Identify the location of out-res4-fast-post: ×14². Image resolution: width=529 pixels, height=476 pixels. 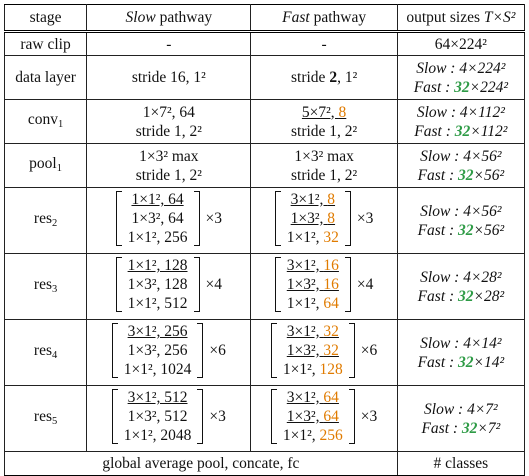
(489, 362).